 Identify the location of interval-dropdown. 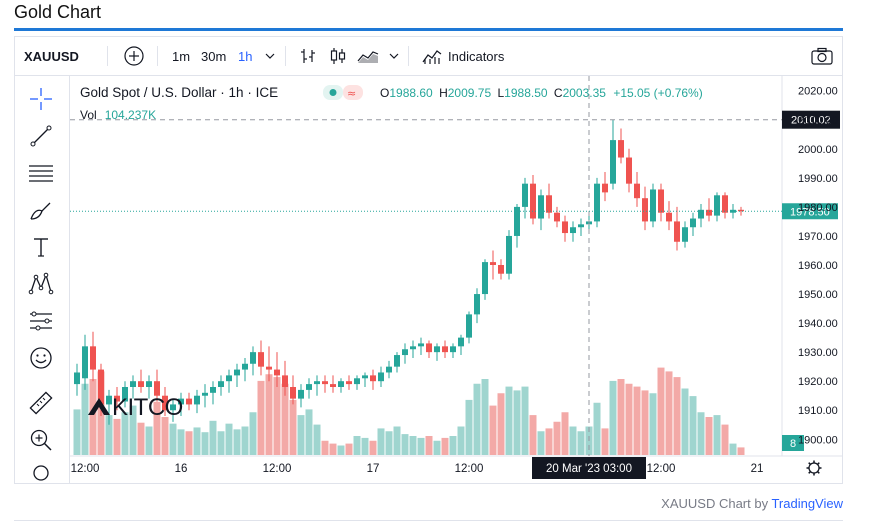
(270, 56).